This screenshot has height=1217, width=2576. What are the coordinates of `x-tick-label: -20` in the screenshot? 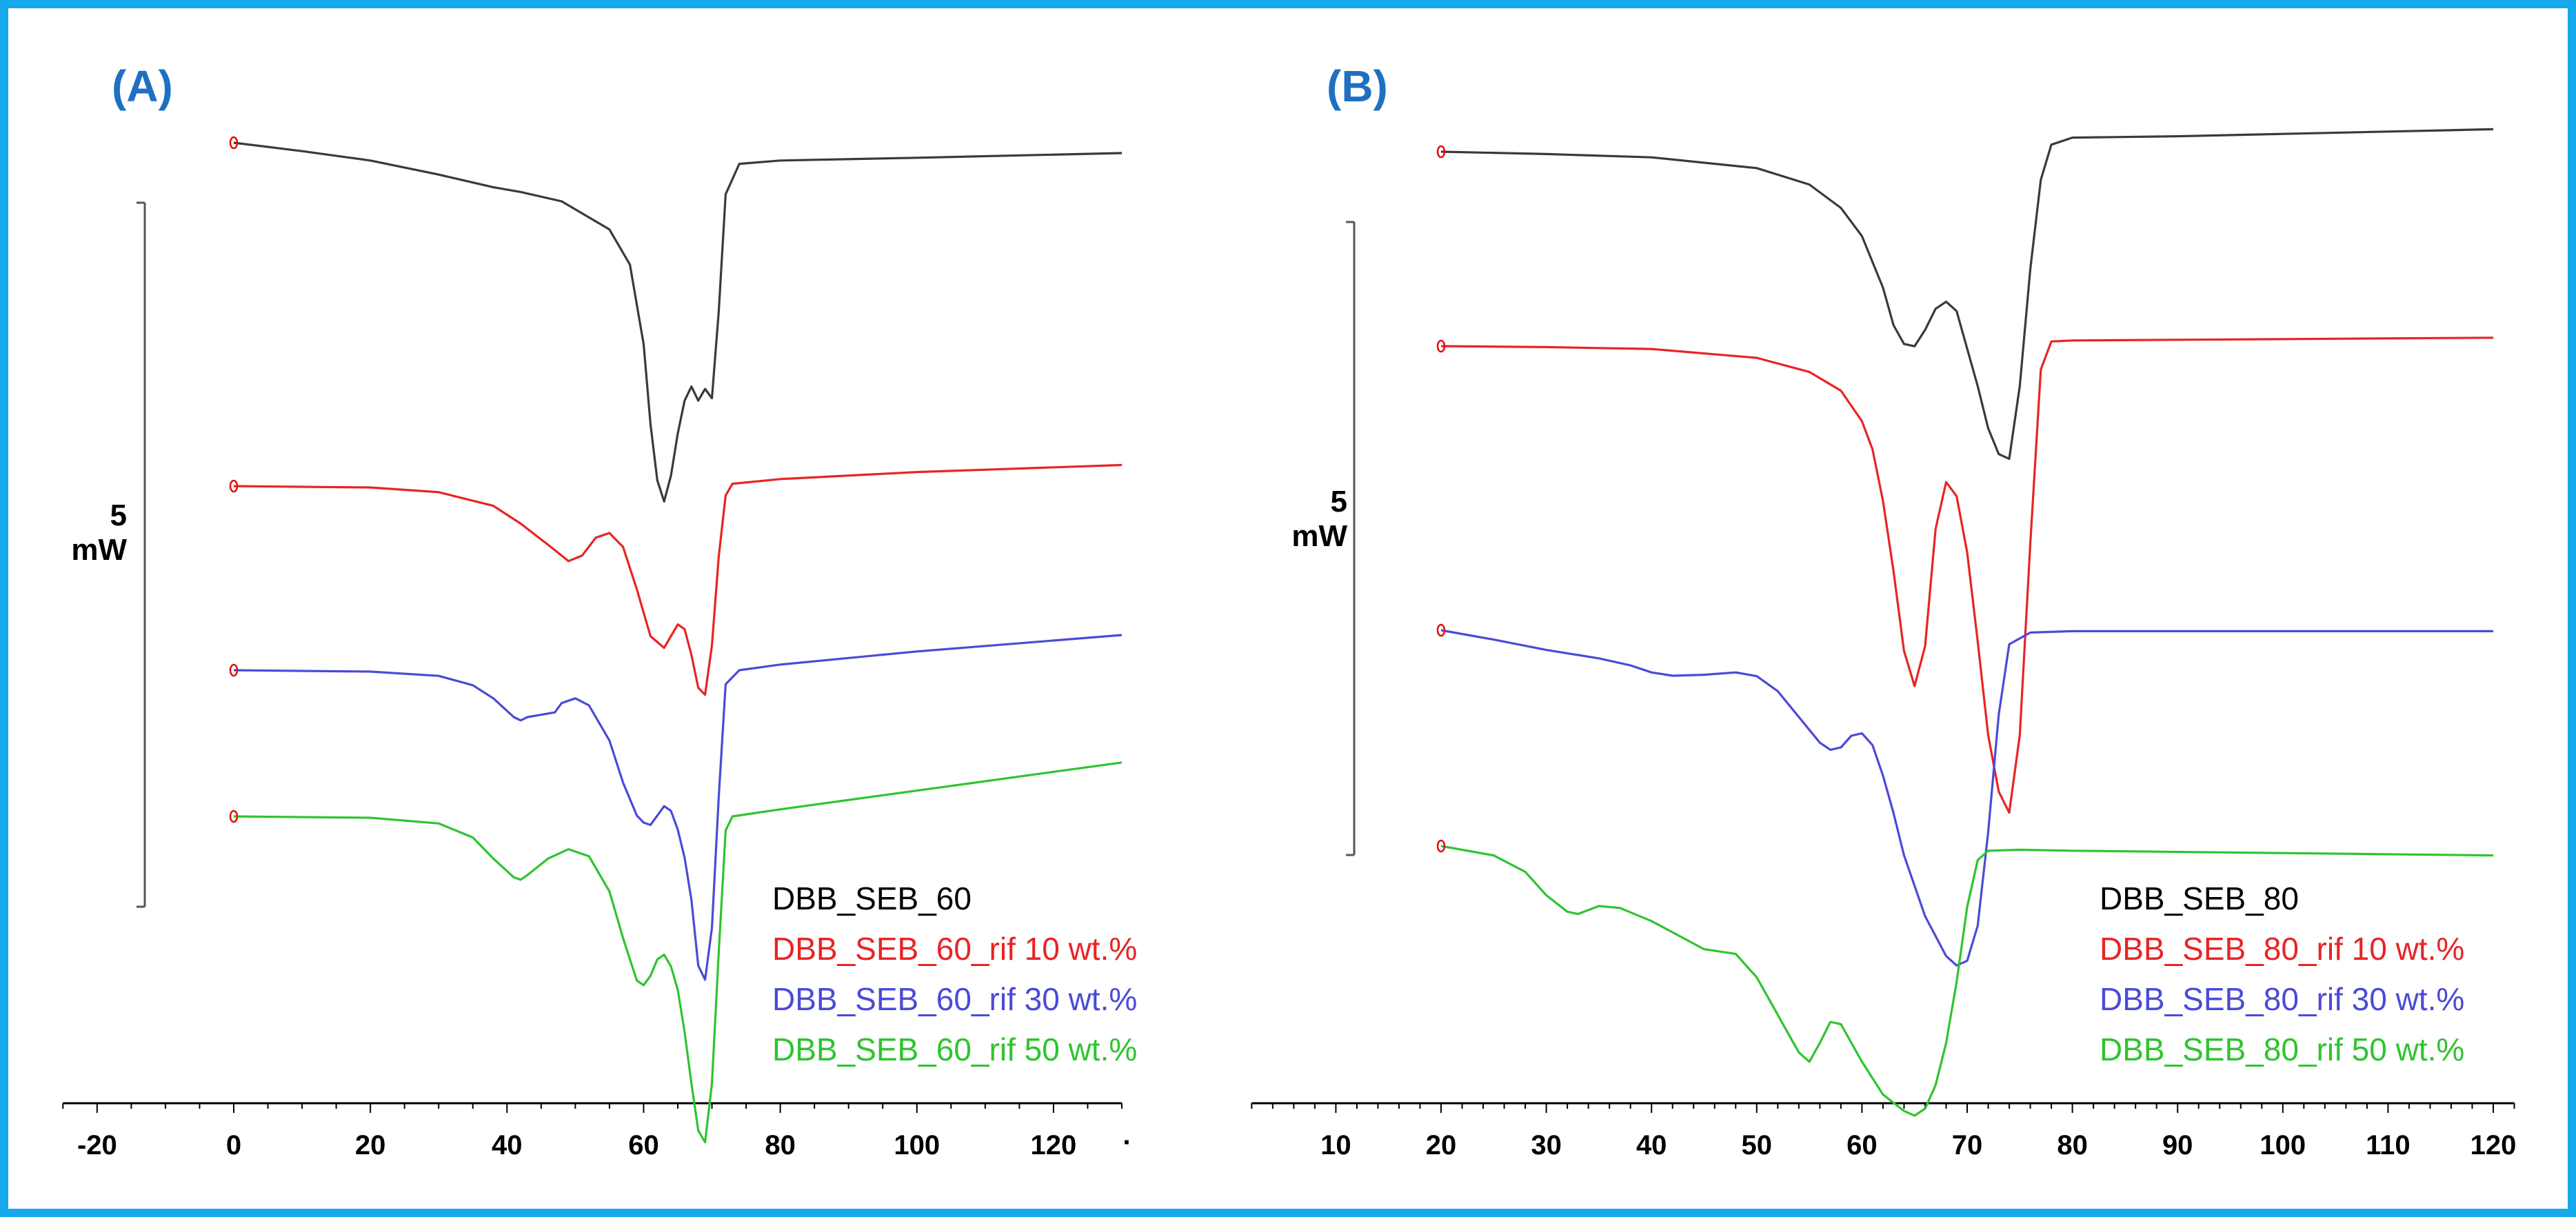 It's located at (97, 1145).